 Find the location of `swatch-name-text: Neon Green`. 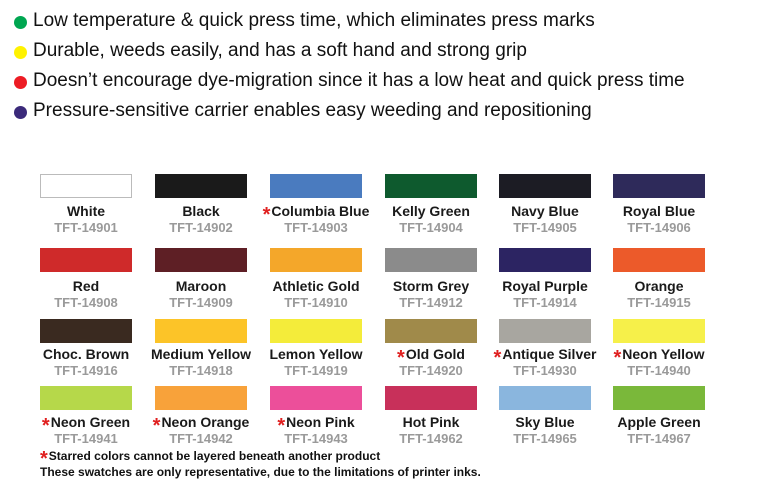

swatch-name-text: Neon Green is located at coordinates (90, 422).